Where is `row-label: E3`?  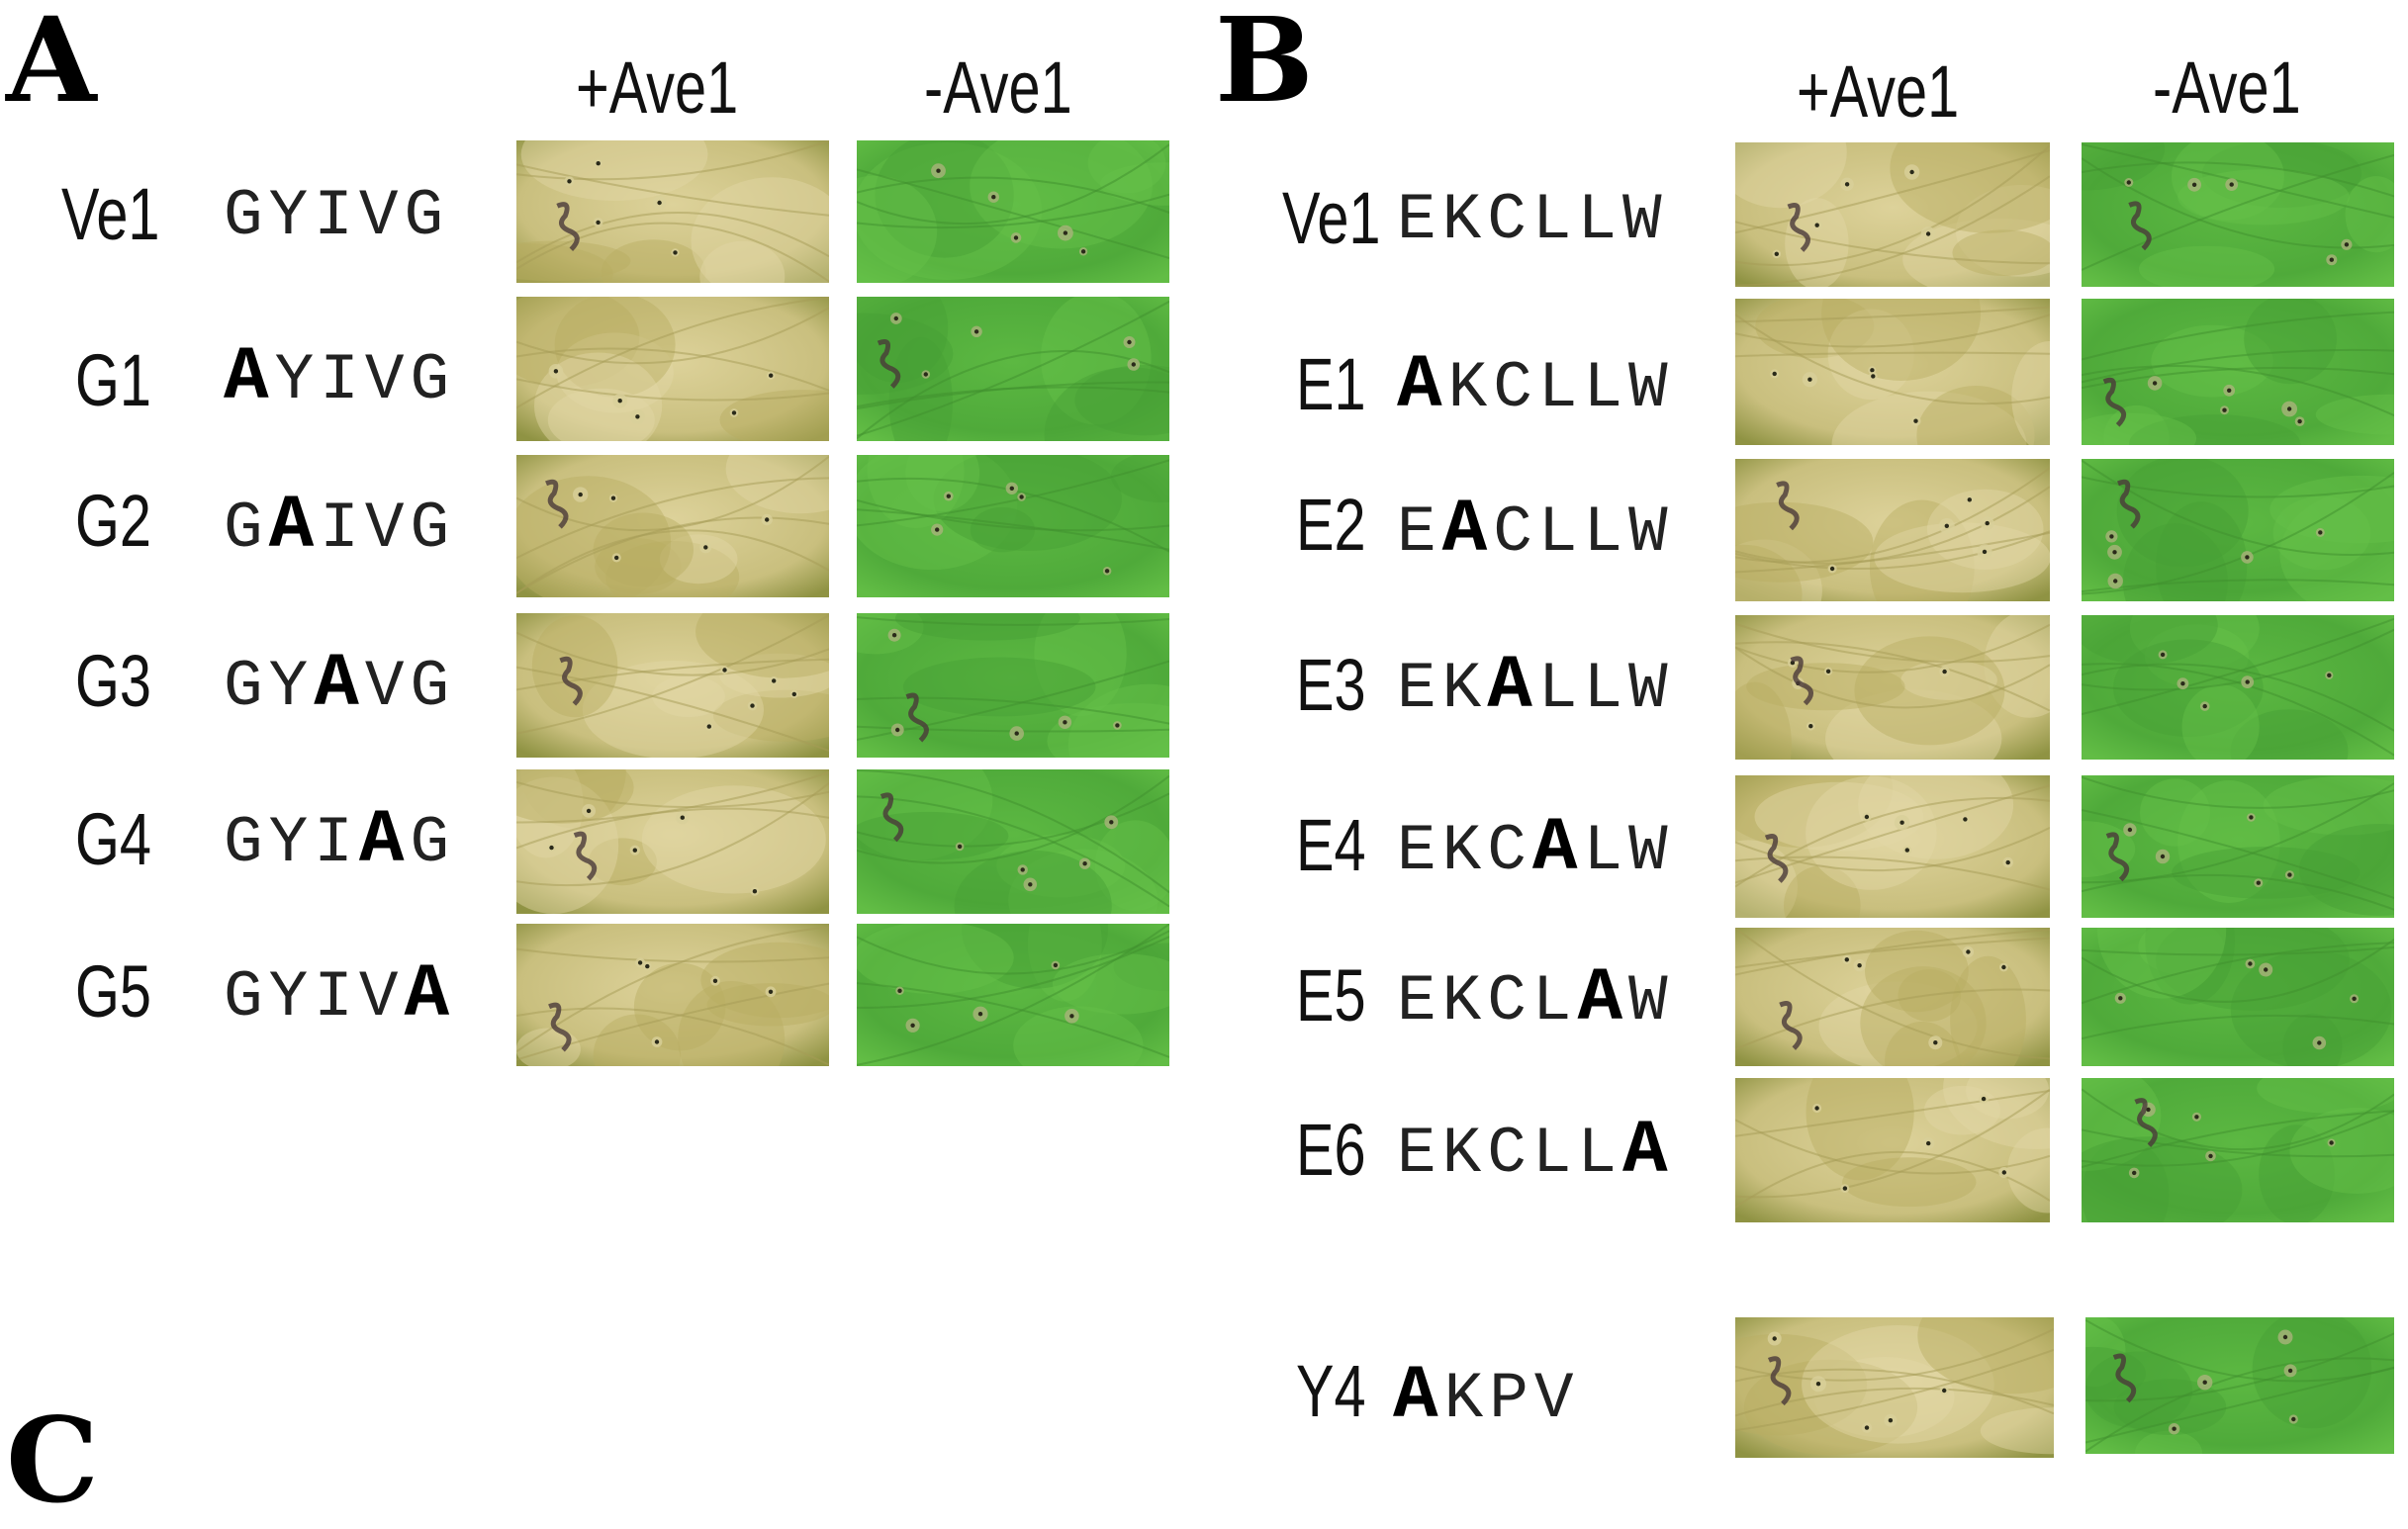 row-label: E3 is located at coordinates (1331, 685).